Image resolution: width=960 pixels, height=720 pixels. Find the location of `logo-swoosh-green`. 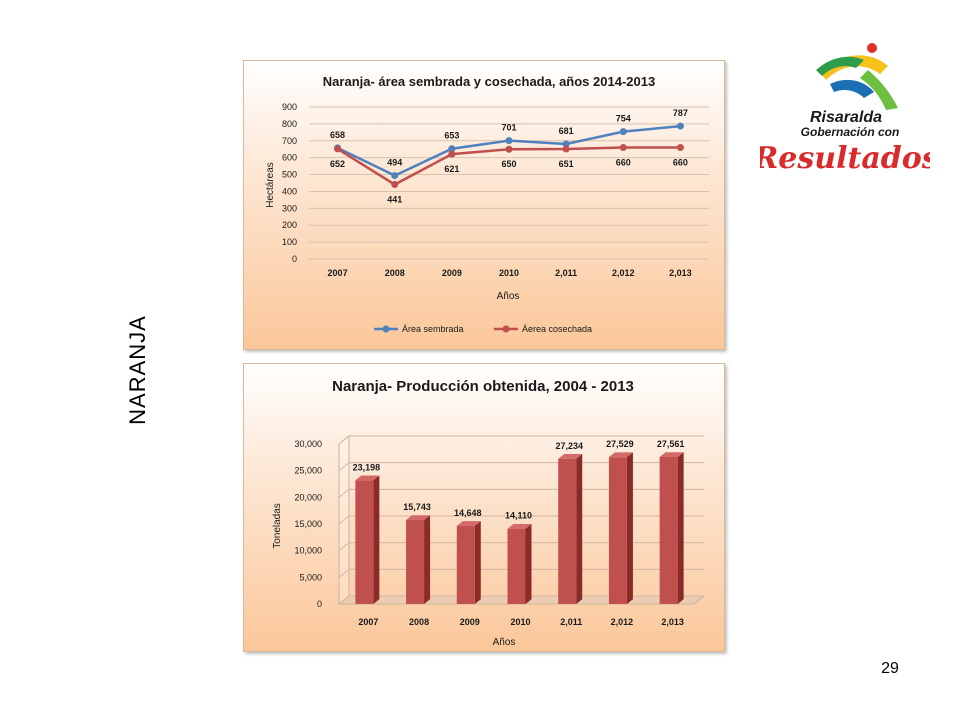

logo-swoosh-green is located at coordinates (840, 66).